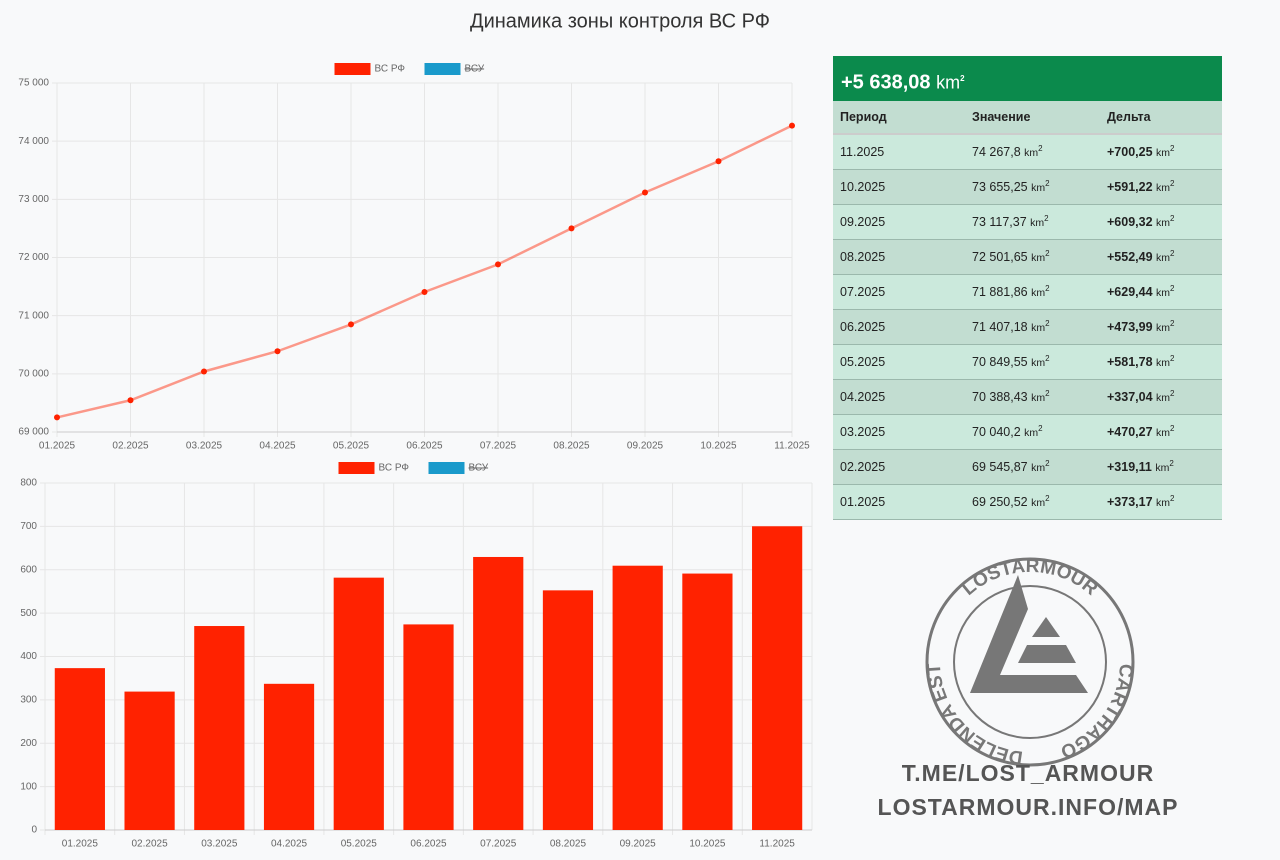  What do you see at coordinates (33, 315) in the screenshot?
I see `y-tick-label: 71 000` at bounding box center [33, 315].